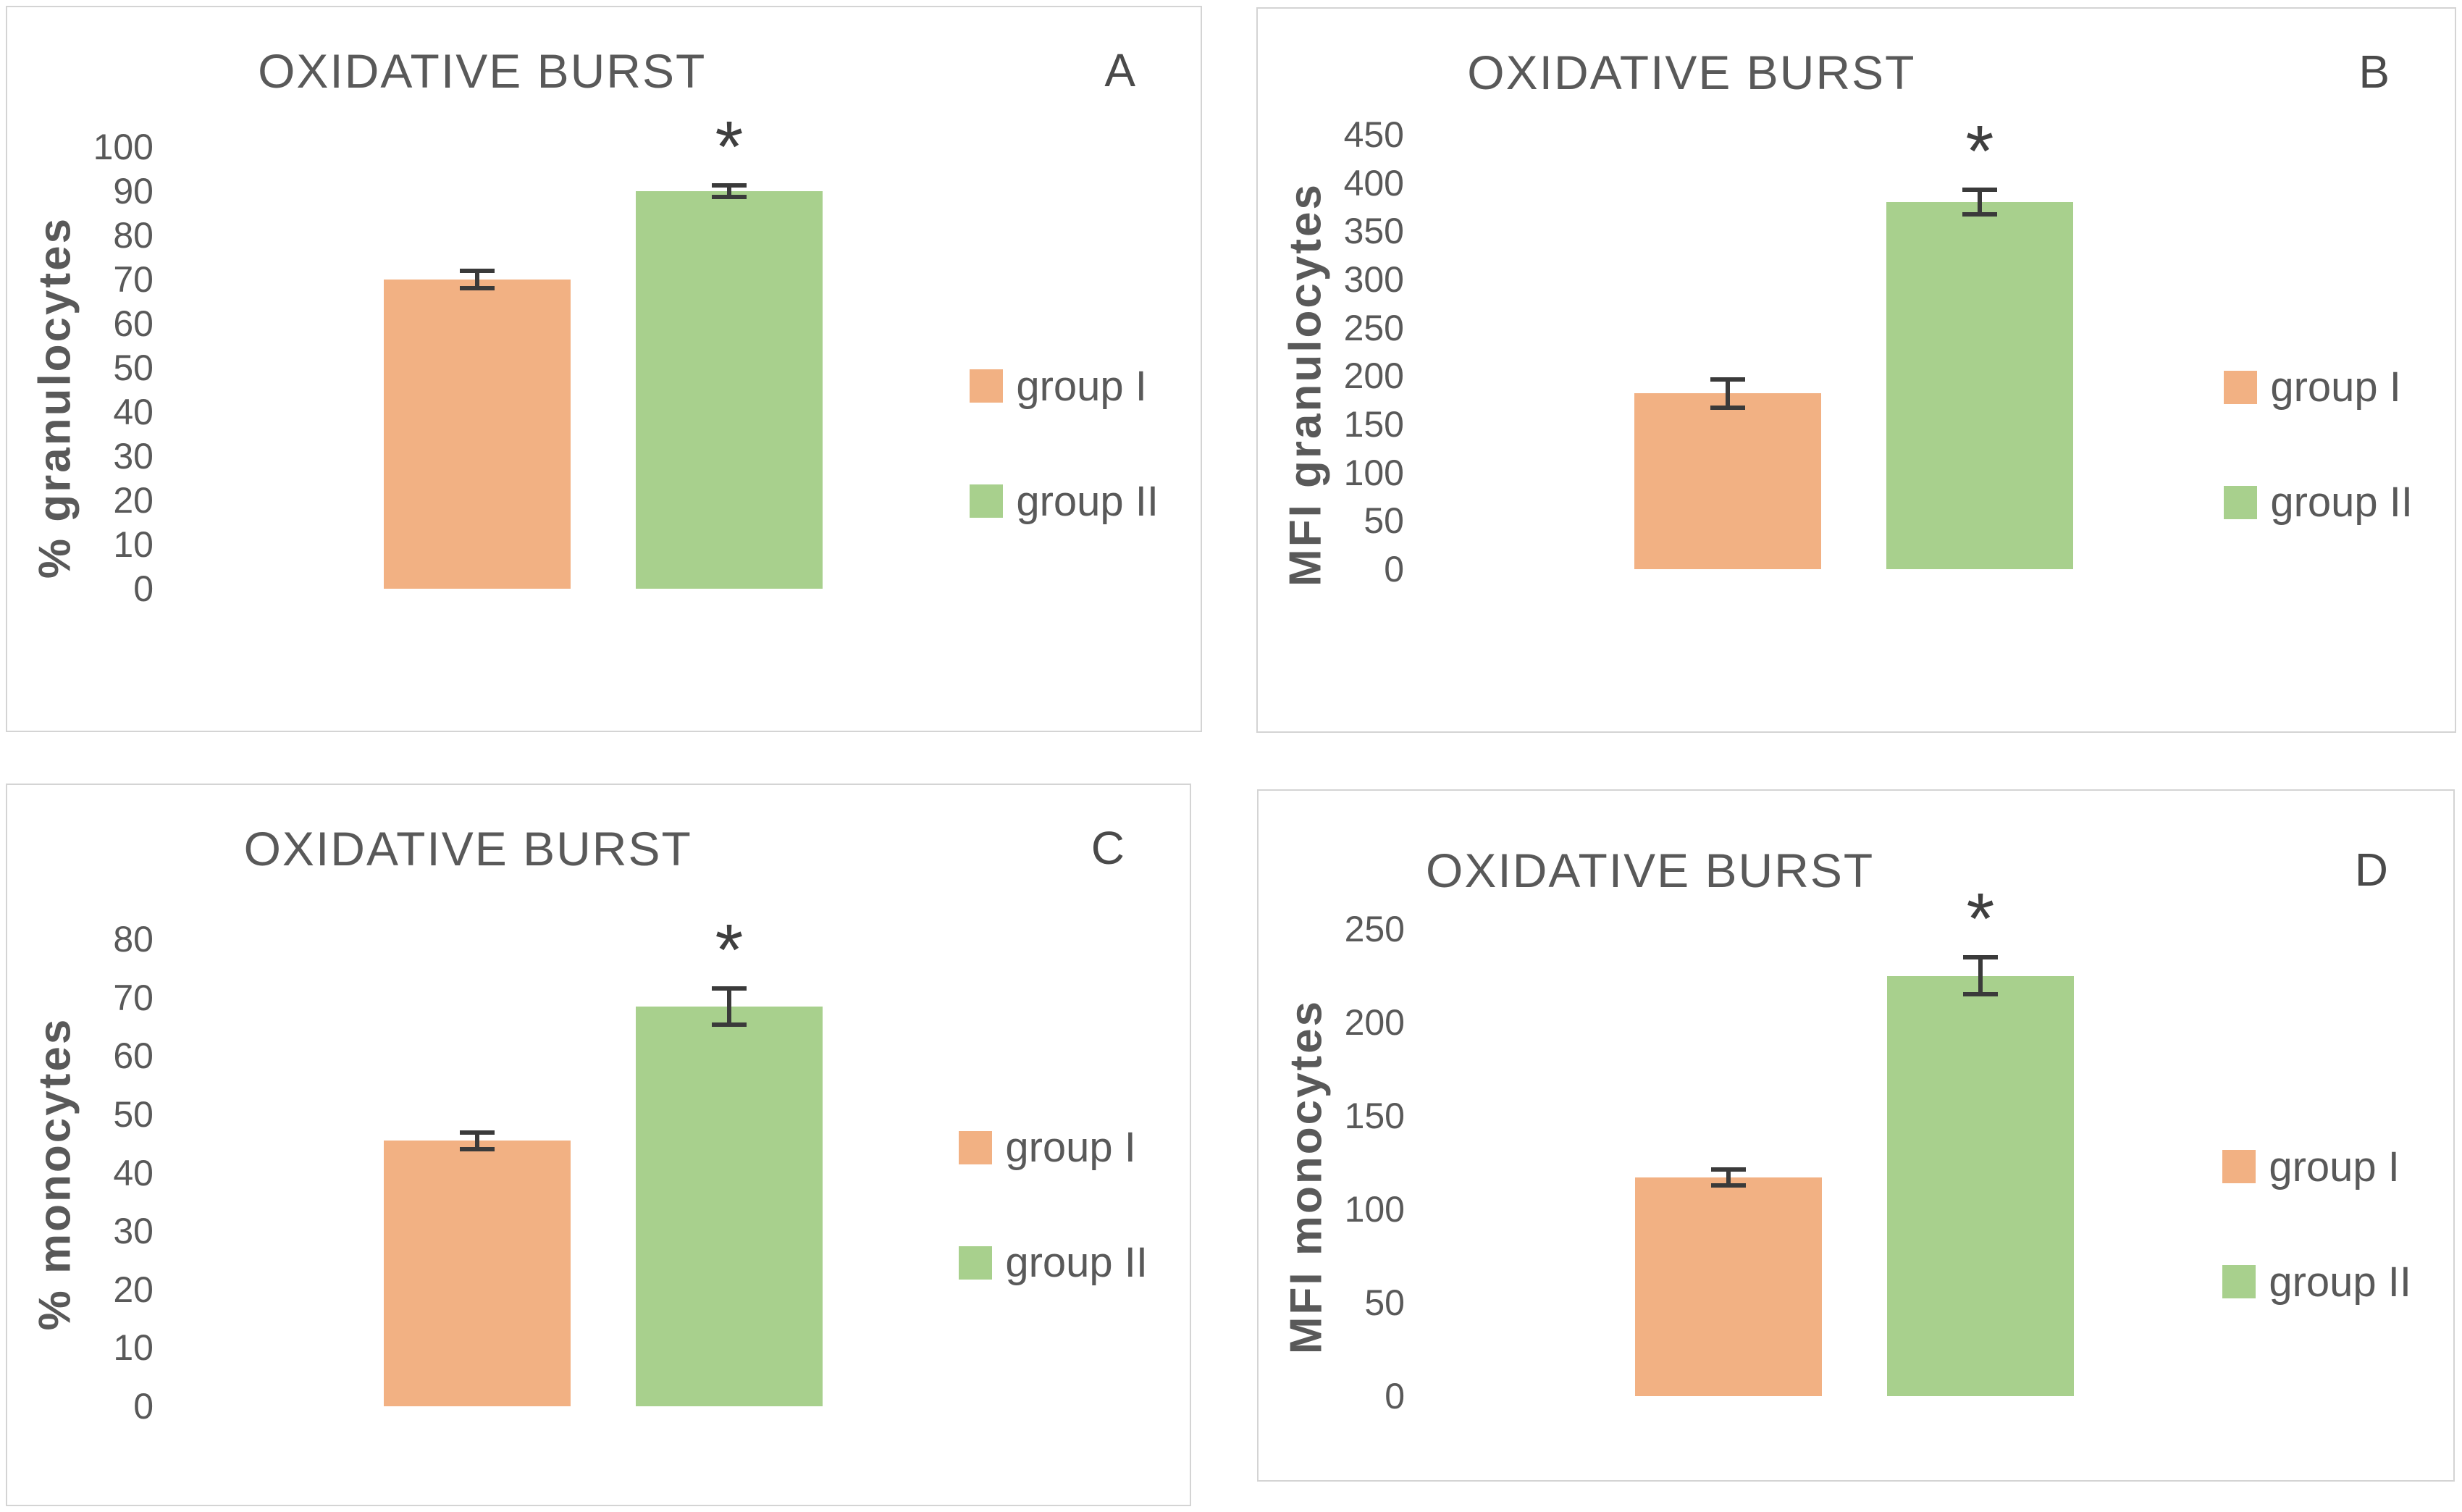  I want to click on y-tick-label: 90, so click(133, 191).